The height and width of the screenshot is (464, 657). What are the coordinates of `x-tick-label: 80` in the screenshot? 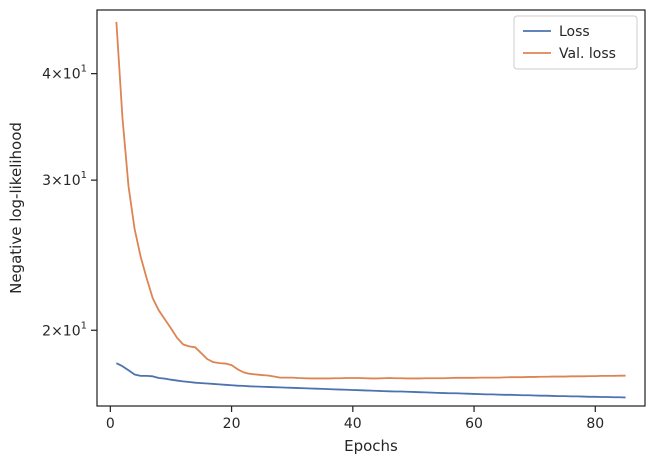 It's located at (595, 424).